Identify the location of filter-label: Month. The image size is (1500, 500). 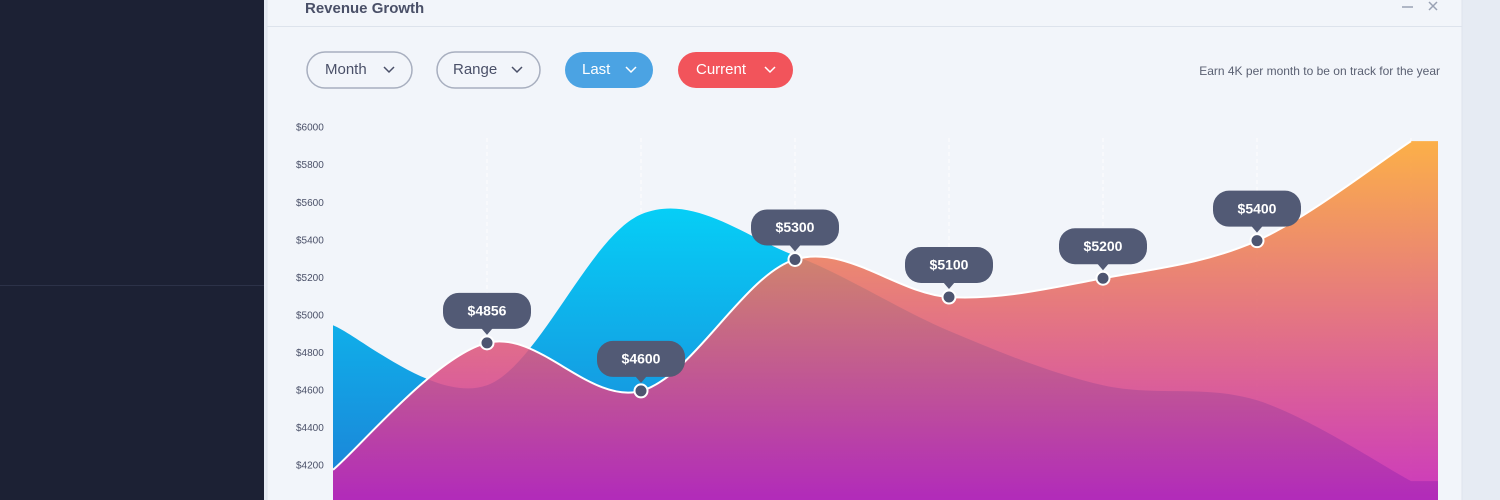
(346, 69).